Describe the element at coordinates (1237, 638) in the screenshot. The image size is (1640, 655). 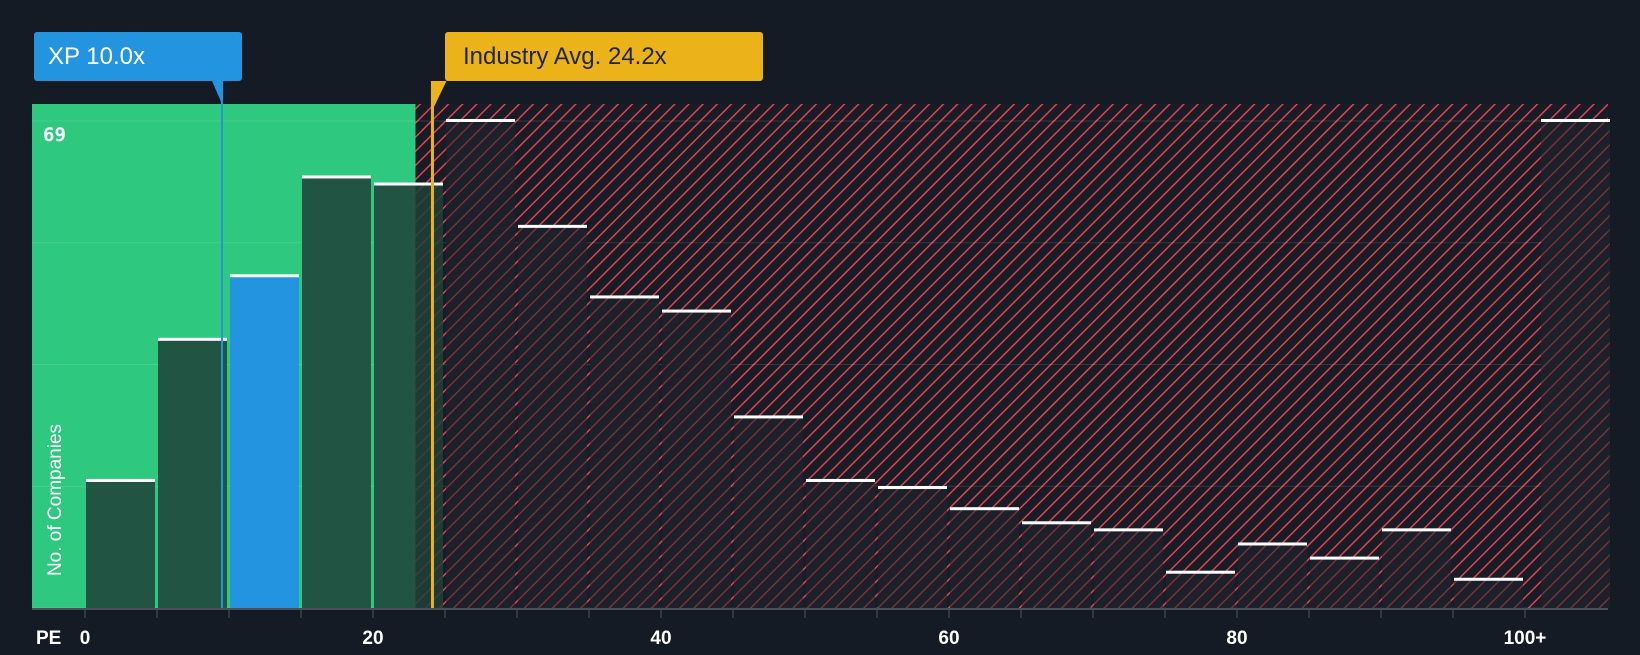
I see `x-tick-label: 80` at that location.